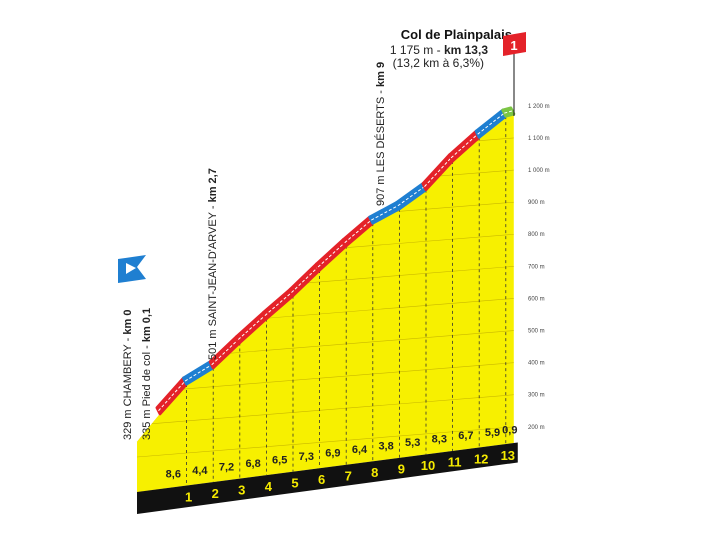 Image resolution: width=712 pixels, height=535 pixels. What do you see at coordinates (269, 486) in the screenshot?
I see `km-label: 4` at bounding box center [269, 486].